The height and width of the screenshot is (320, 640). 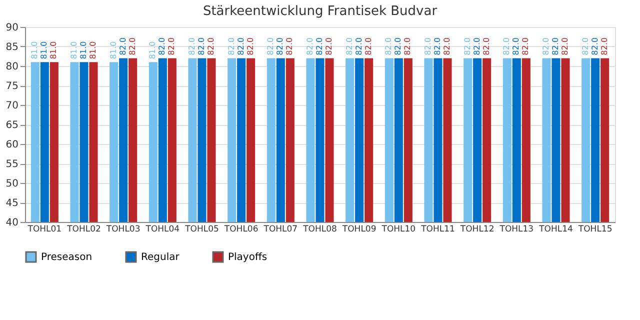 I want to click on x-tick-label: TOHL08, so click(x=319, y=229).